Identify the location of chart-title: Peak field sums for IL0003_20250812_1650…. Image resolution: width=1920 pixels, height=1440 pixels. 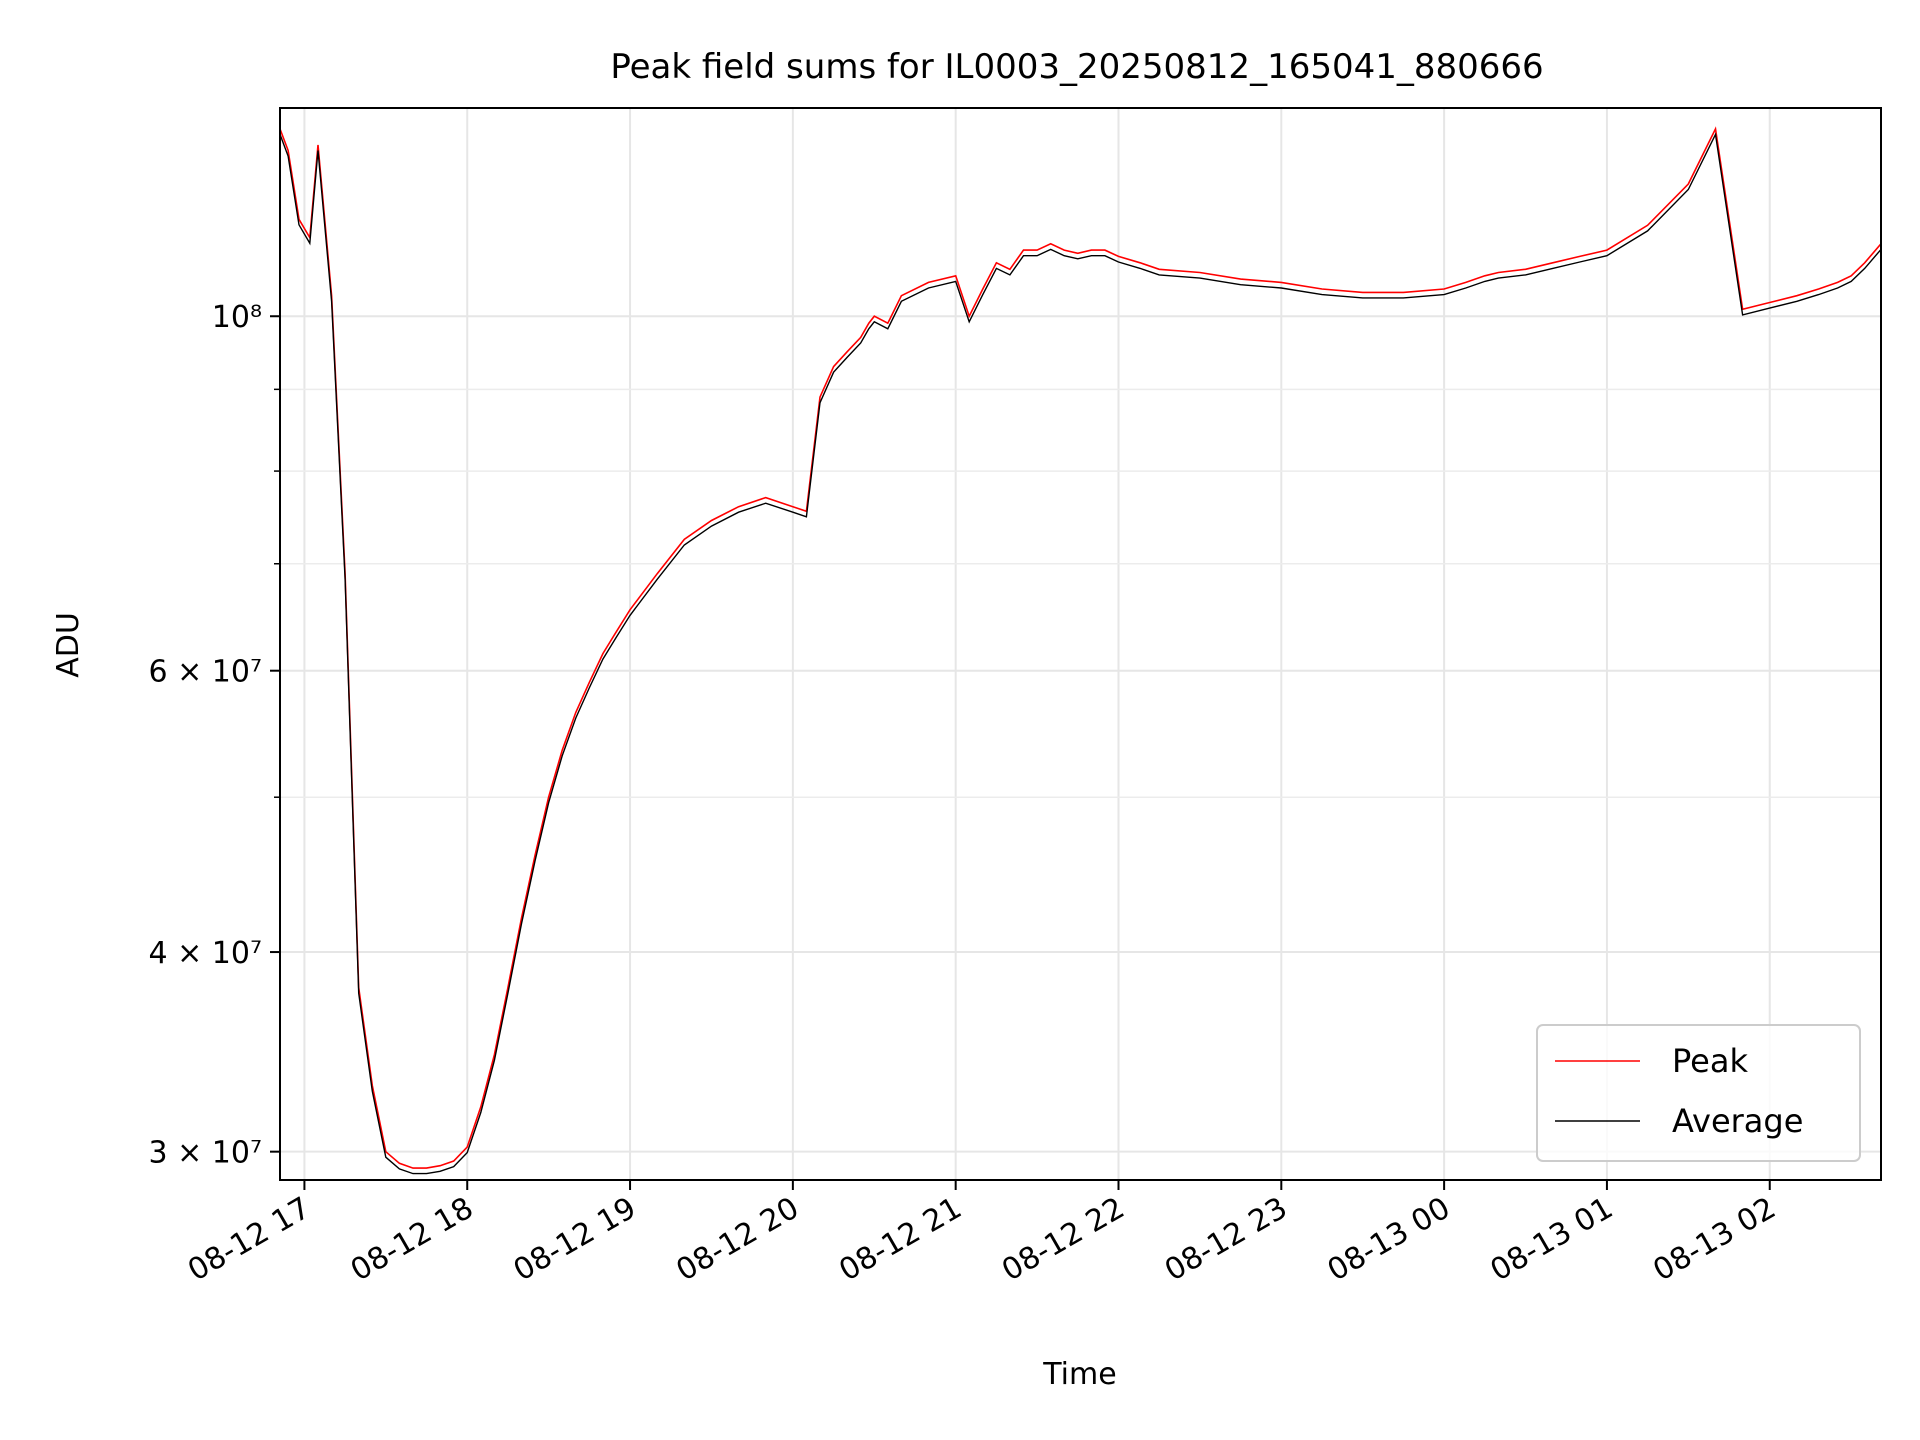
(1076, 67).